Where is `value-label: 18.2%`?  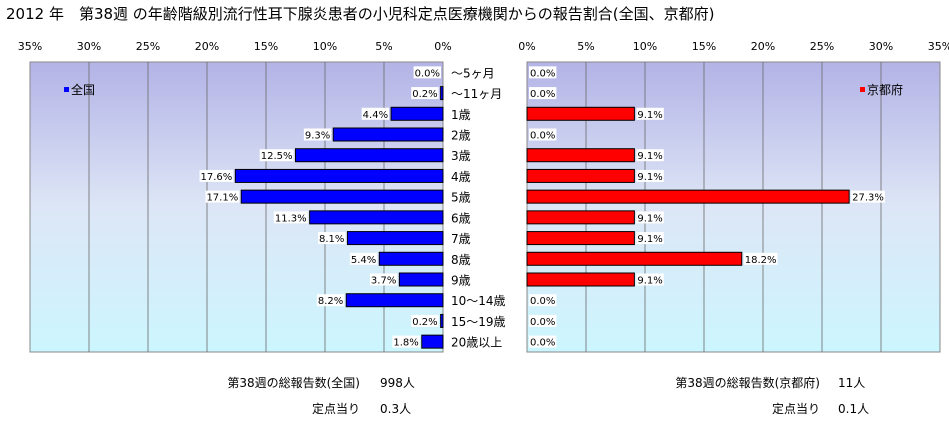 value-label: 18.2% is located at coordinates (761, 260).